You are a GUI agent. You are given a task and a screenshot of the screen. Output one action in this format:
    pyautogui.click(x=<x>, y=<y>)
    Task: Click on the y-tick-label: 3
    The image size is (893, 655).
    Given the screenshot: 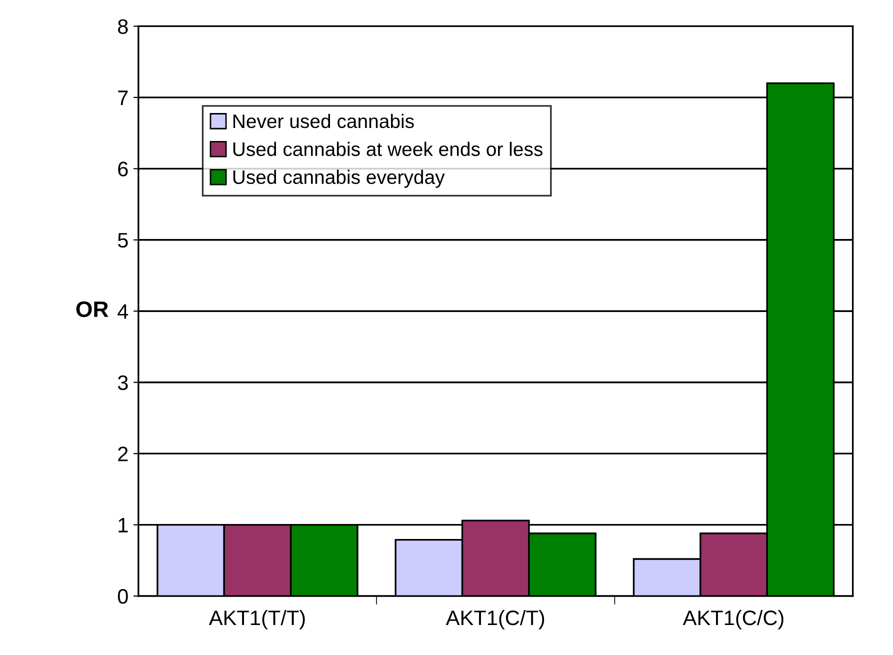 What is the action you would take?
    pyautogui.click(x=123, y=382)
    